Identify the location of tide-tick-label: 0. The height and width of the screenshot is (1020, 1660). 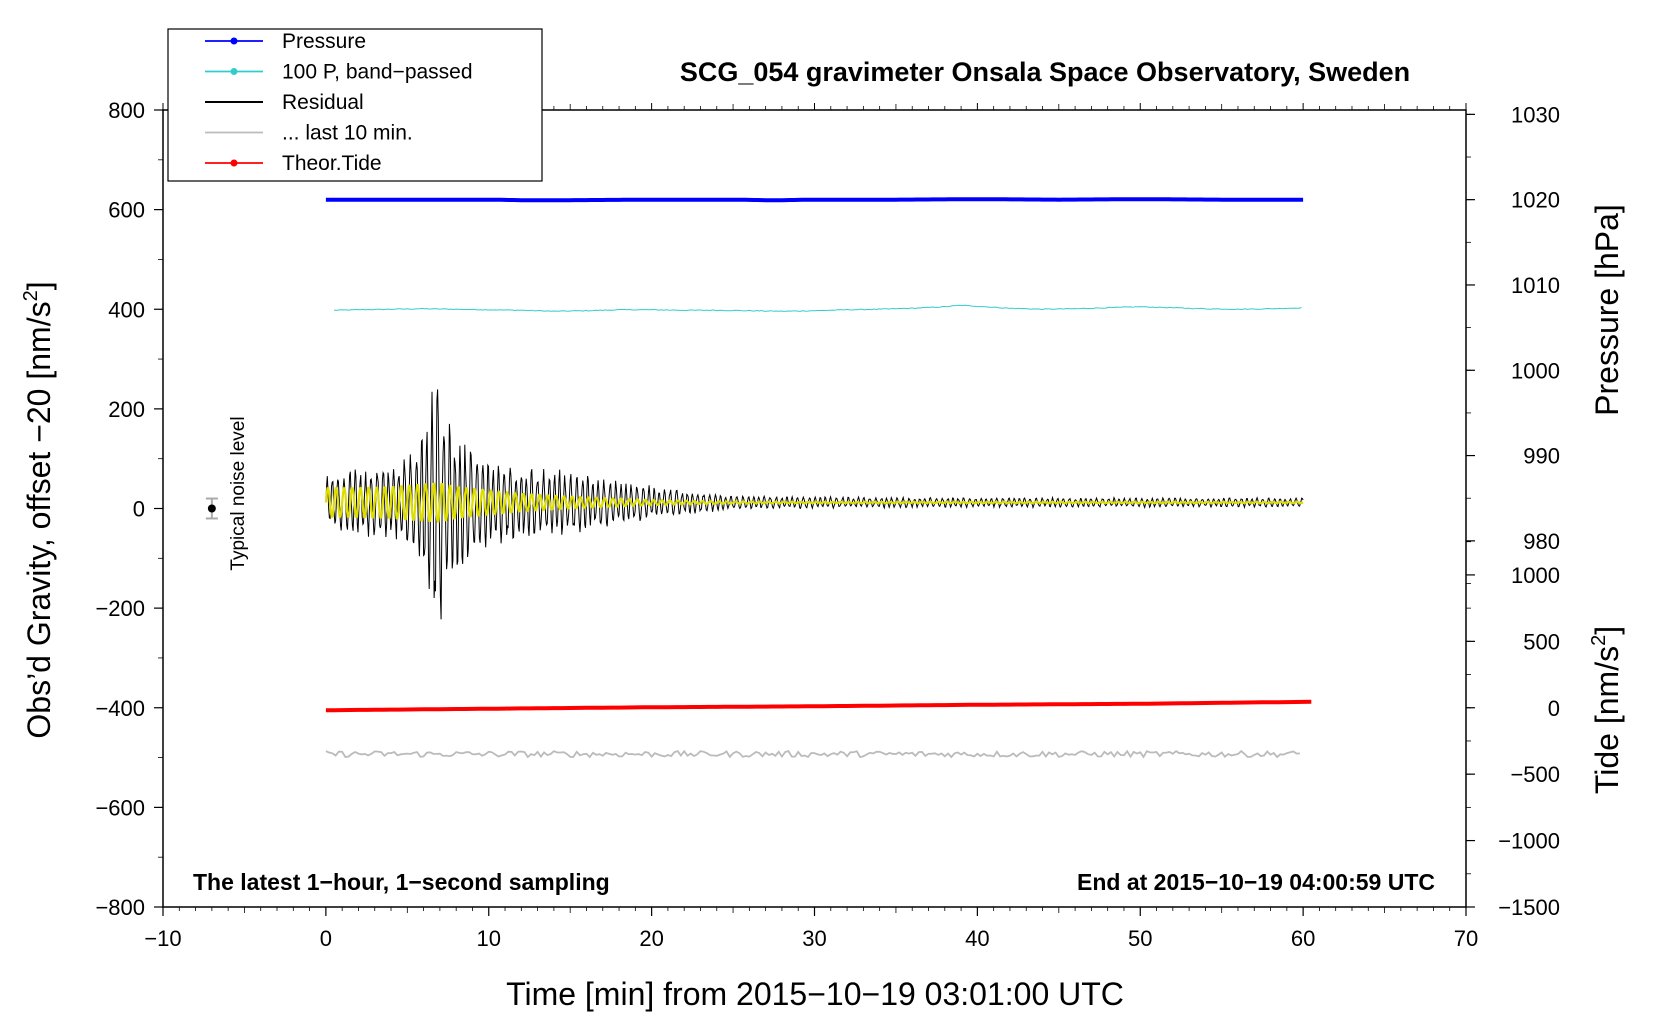
(1554, 708).